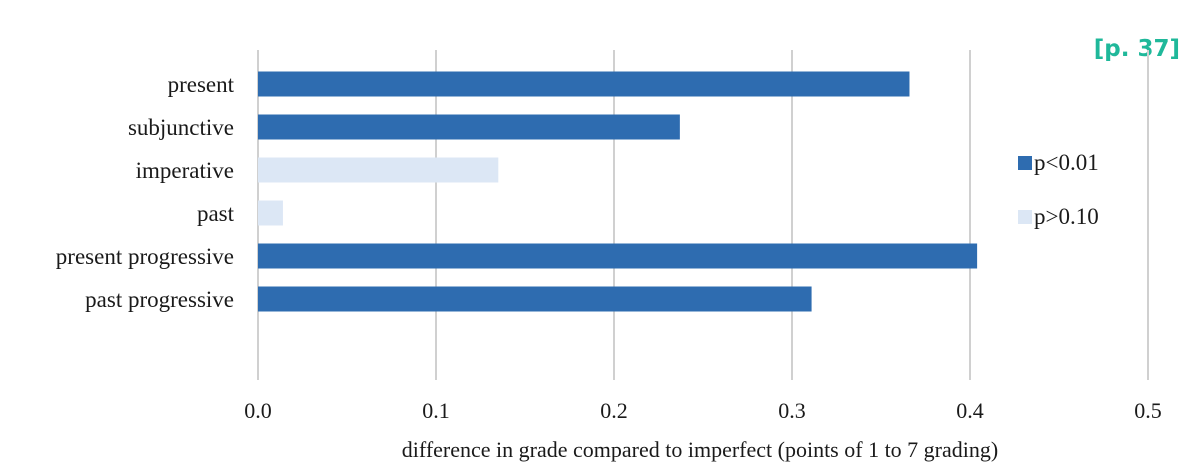 This screenshot has width=1192, height=465. Describe the element at coordinates (1058, 189) in the screenshot. I see `legend: p<0.01 p>0.10` at that location.